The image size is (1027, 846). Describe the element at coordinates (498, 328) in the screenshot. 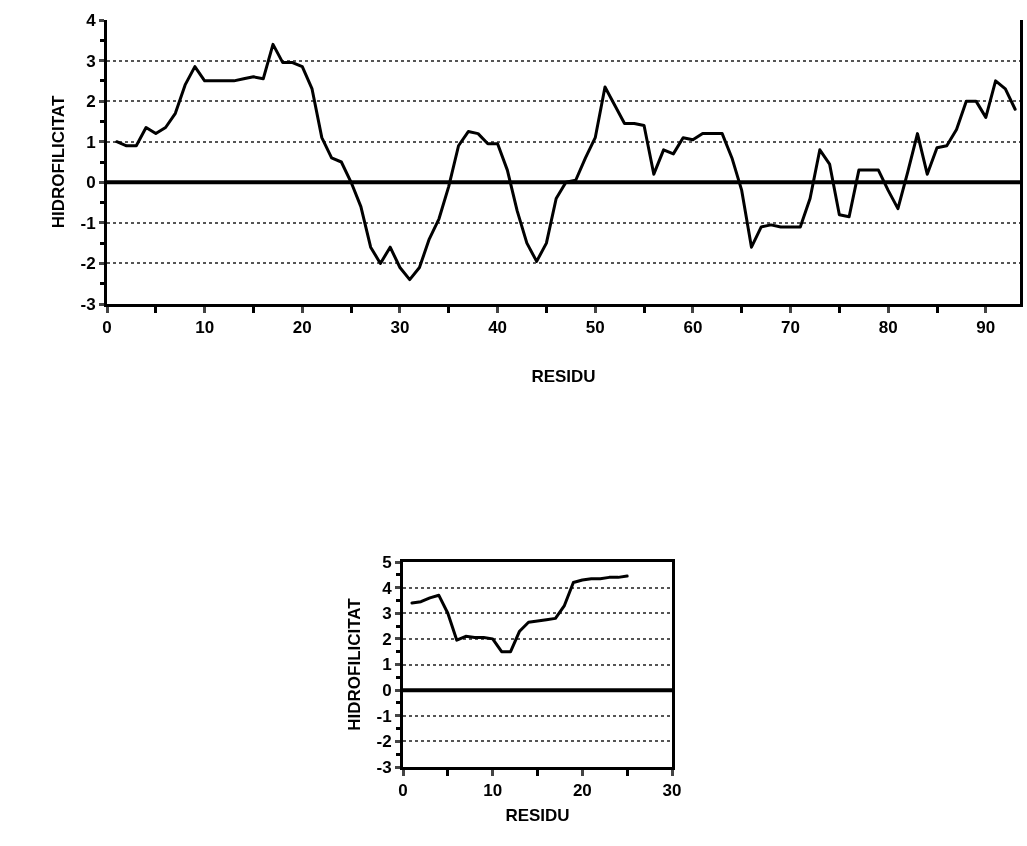

I see `x-tick-label: 40` at that location.